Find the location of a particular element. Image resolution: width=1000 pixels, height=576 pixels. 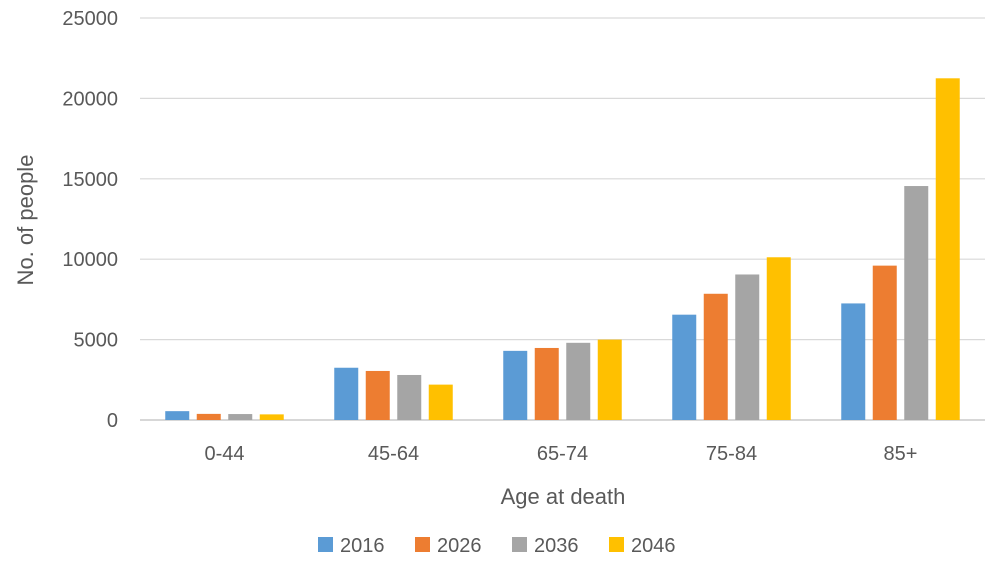

bar-2016-85+ is located at coordinates (853, 361).